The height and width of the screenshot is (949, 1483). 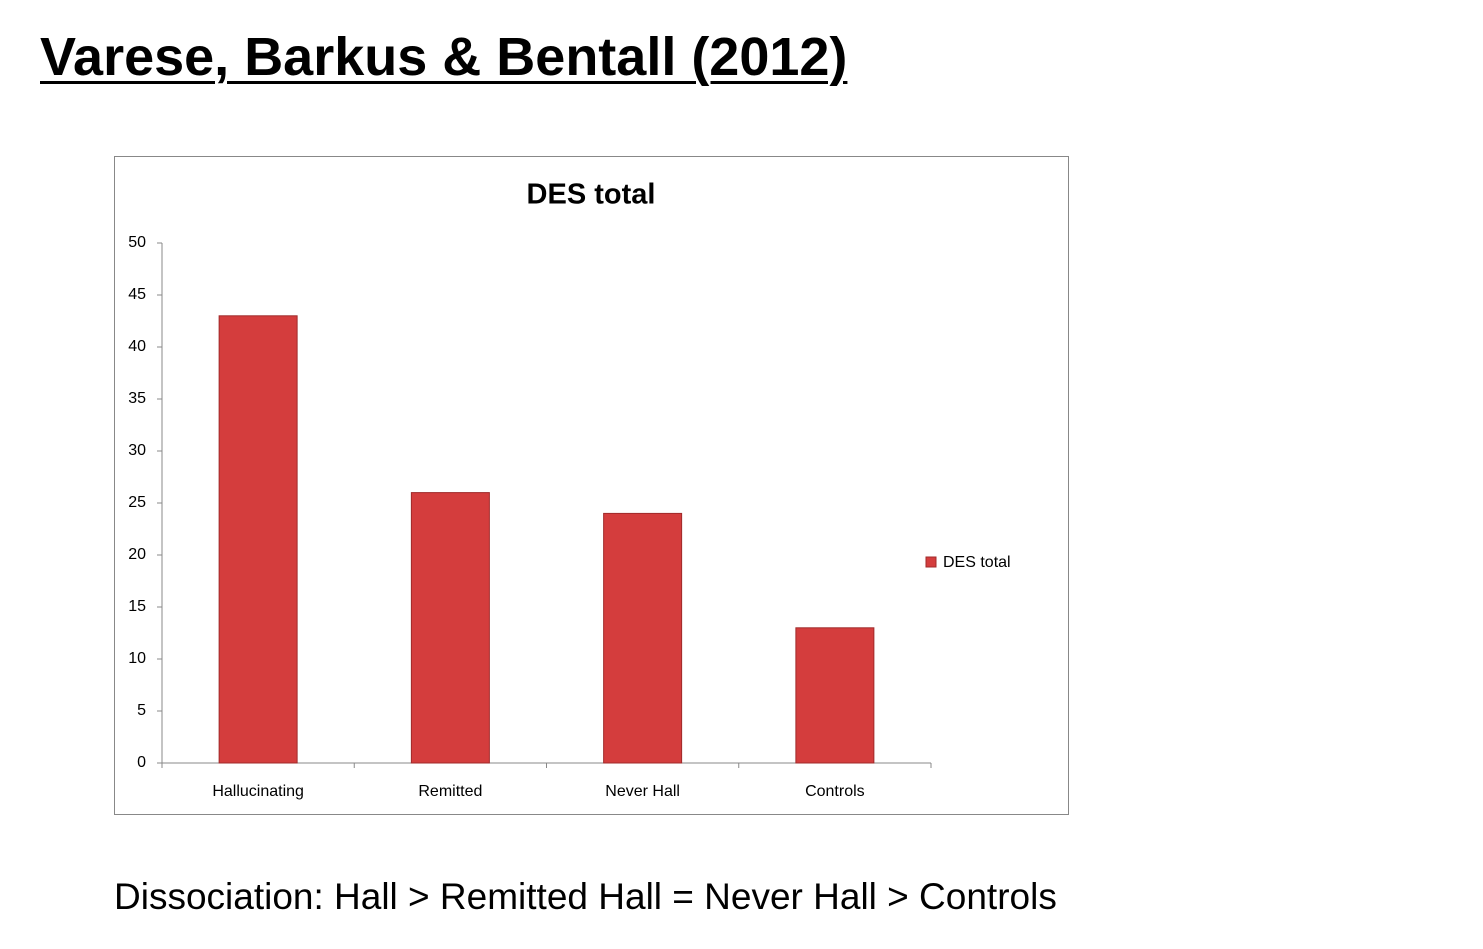 I want to click on y-tick-label: 35, so click(x=137, y=398).